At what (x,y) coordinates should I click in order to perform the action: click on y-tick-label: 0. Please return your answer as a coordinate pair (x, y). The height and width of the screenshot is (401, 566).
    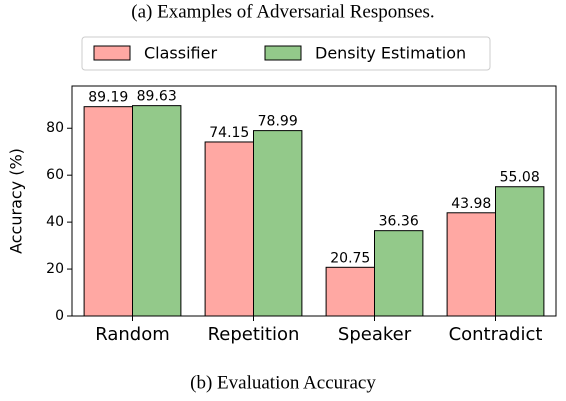
    Looking at the image, I should click on (59, 316).